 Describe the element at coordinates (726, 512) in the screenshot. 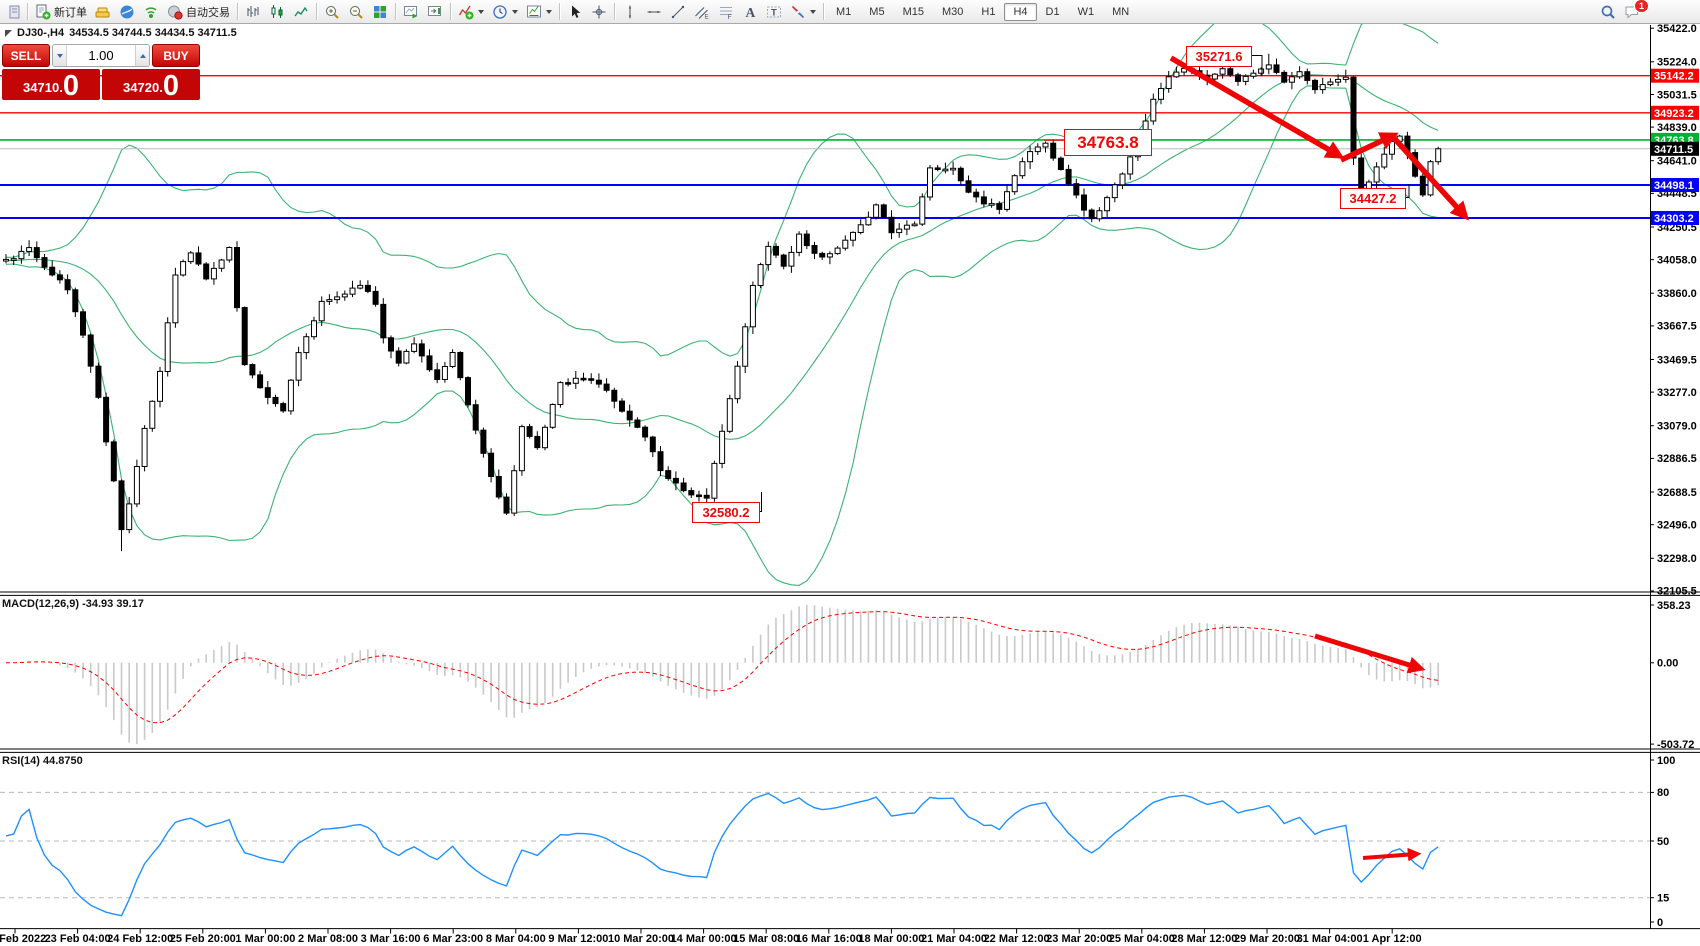

I see `price-annotation: 32580.2` at that location.